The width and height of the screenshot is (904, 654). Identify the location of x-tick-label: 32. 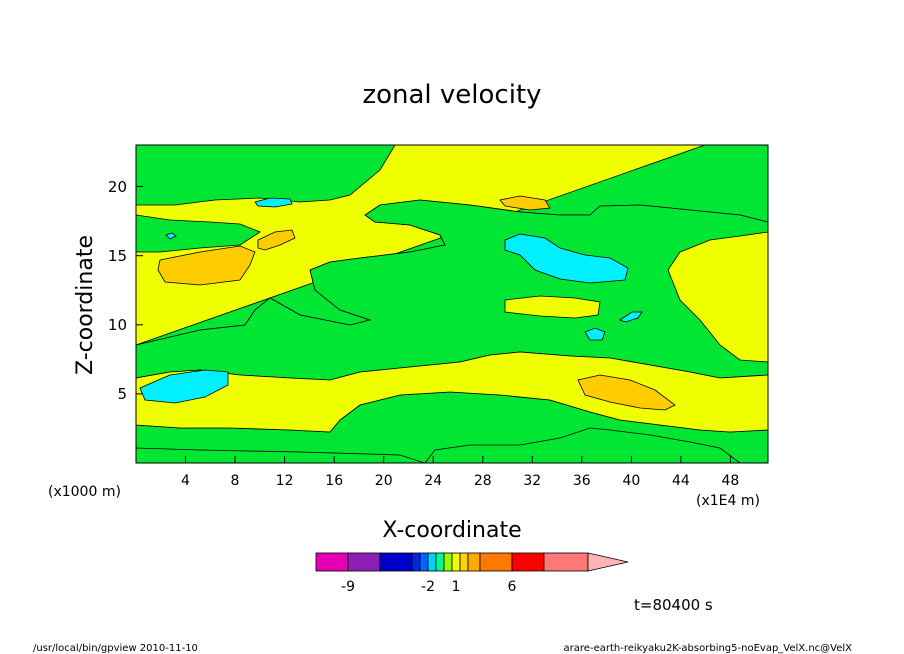
(532, 481).